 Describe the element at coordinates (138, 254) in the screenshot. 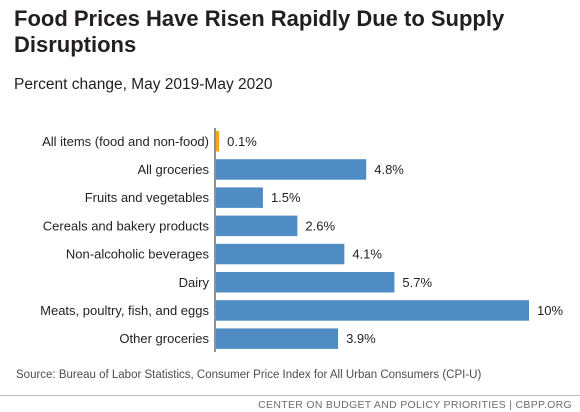

I see `category-label: Non-alcoholic beverages` at that location.